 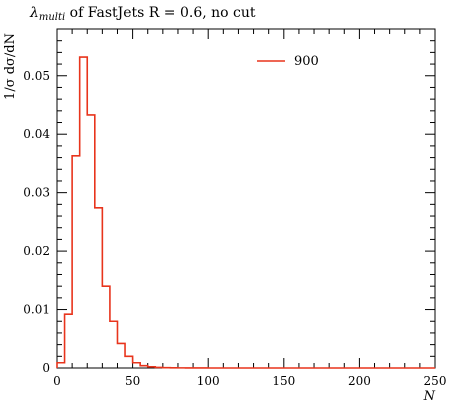 What do you see at coordinates (36, 134) in the screenshot?
I see `y-tick-label: 0.04` at bounding box center [36, 134].